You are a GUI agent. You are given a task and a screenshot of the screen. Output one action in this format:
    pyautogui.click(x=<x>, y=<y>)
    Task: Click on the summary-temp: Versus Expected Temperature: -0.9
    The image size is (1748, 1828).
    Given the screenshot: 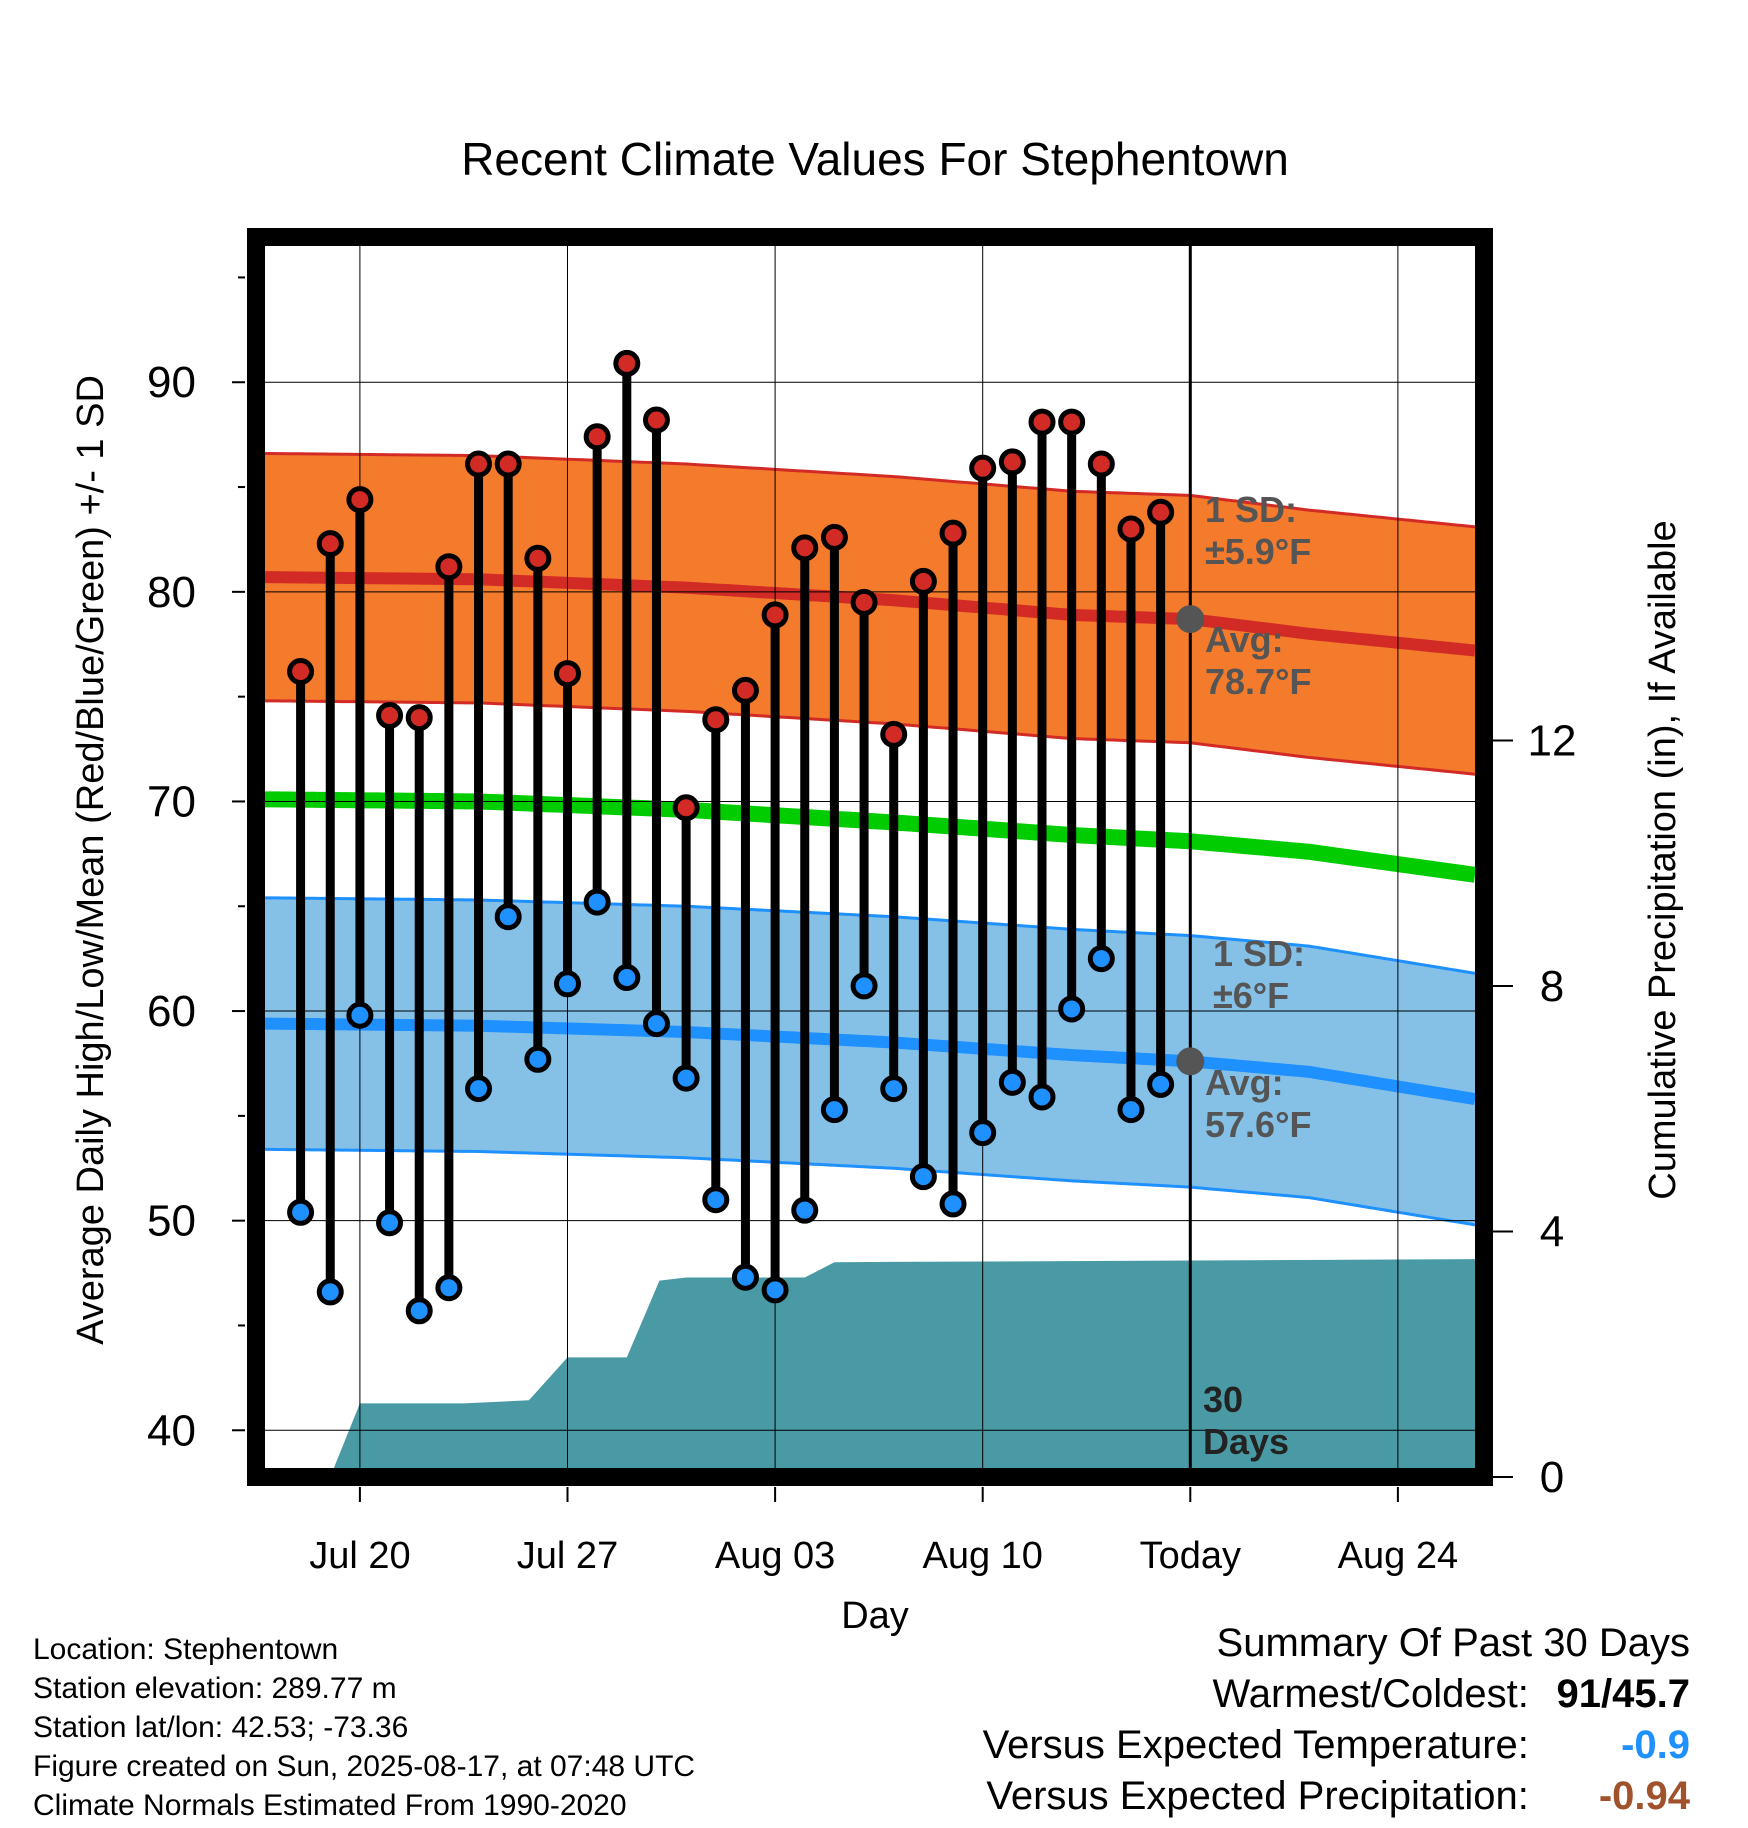 What is the action you would take?
    pyautogui.click(x=1336, y=1745)
    